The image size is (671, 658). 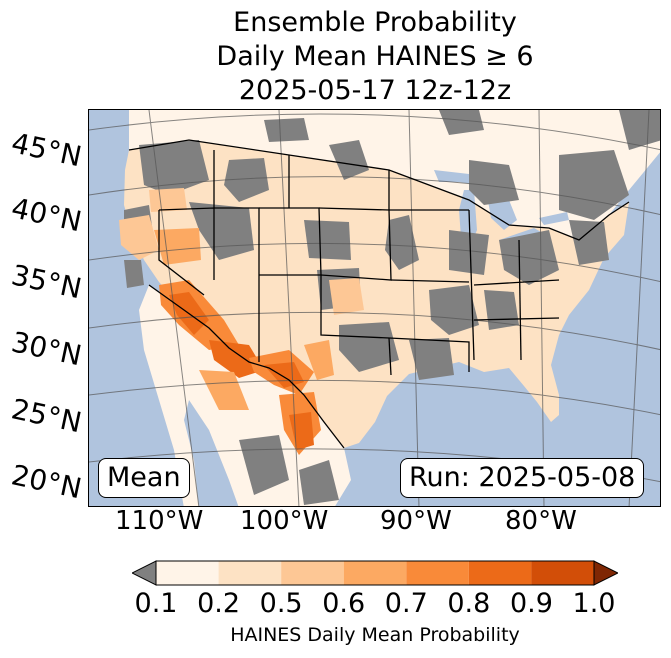 What do you see at coordinates (159, 521) in the screenshot?
I see `lon-label-110: 110°W` at bounding box center [159, 521].